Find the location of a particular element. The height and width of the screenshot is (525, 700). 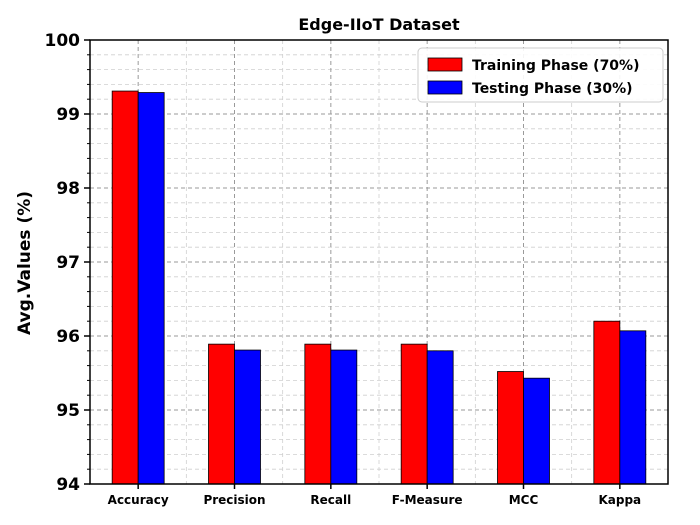

x-tick-label: Accuracy is located at coordinates (138, 500).